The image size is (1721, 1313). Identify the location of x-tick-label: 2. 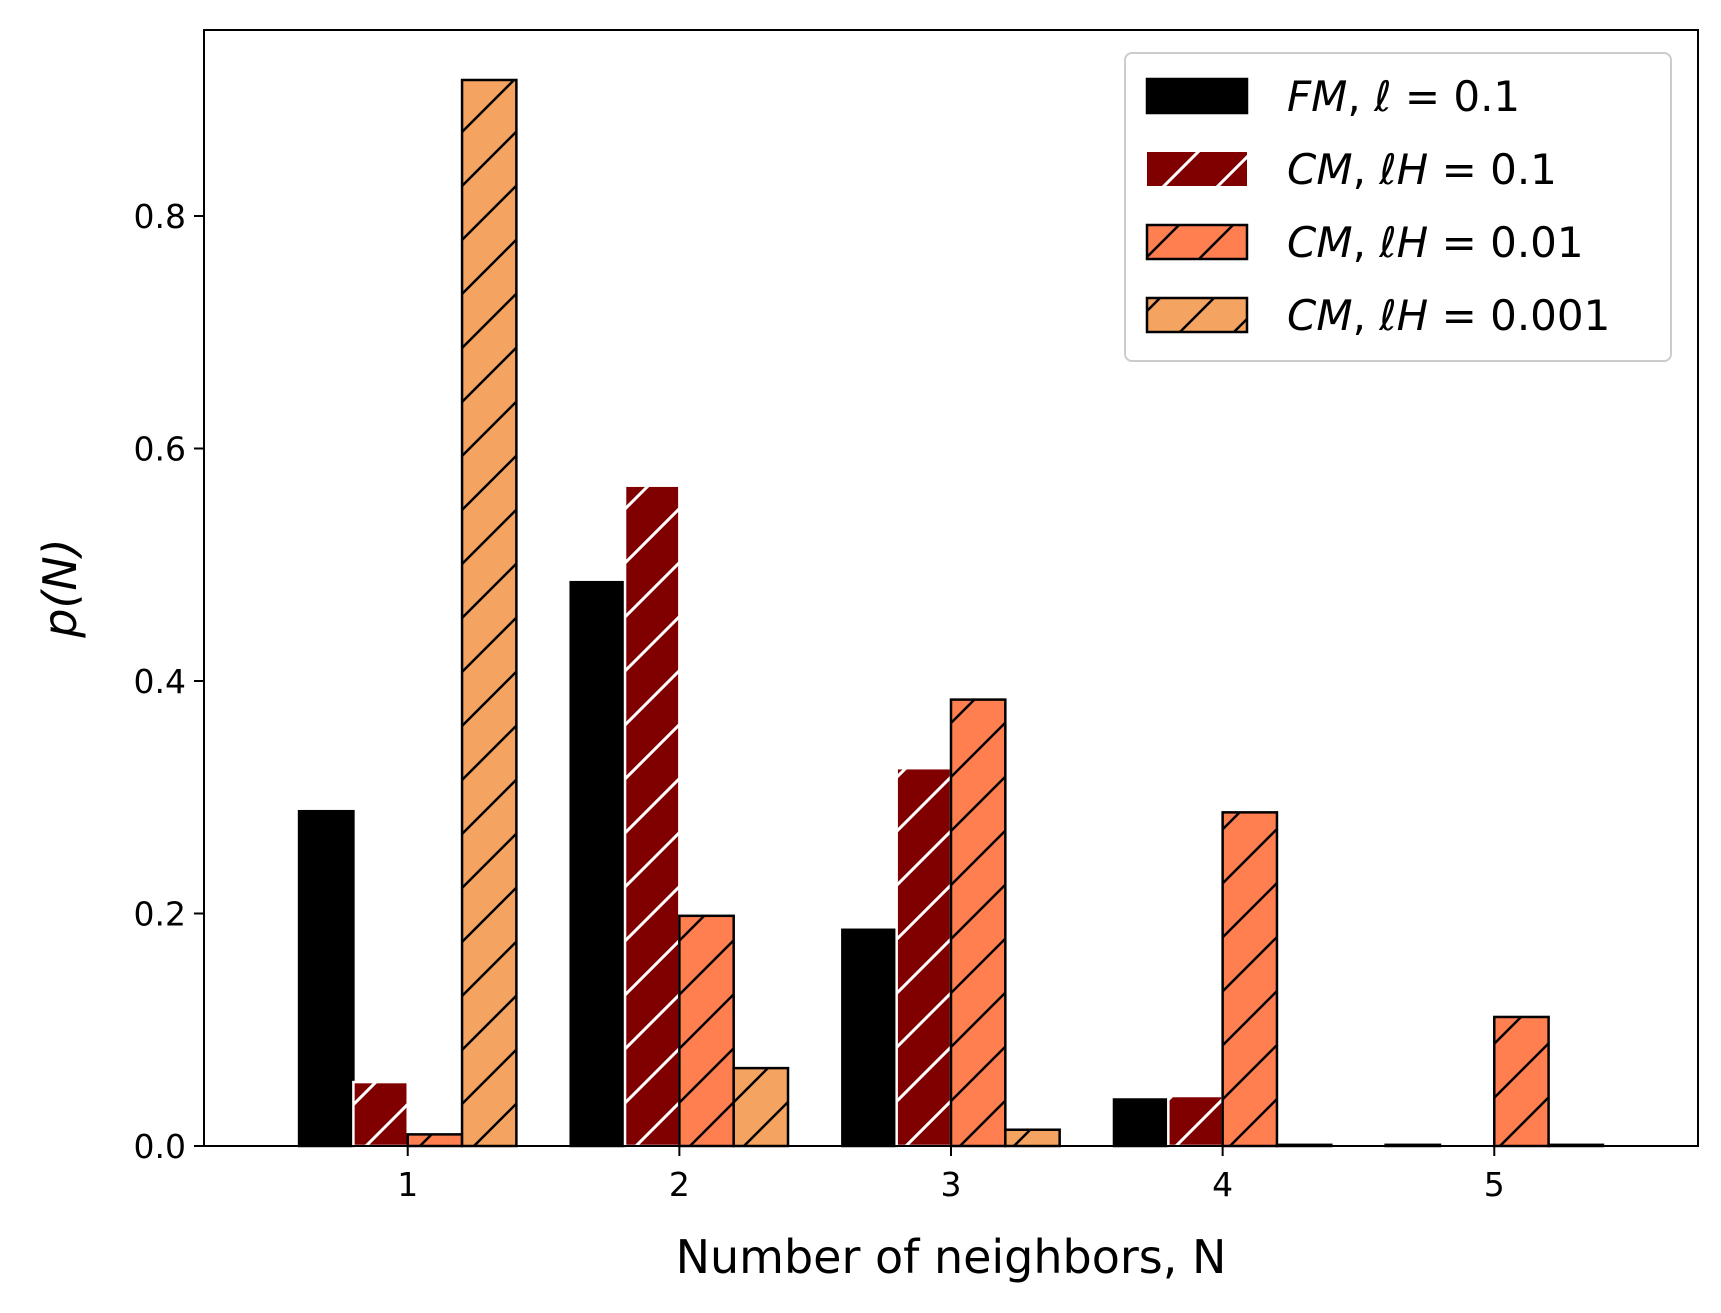
(679, 1184).